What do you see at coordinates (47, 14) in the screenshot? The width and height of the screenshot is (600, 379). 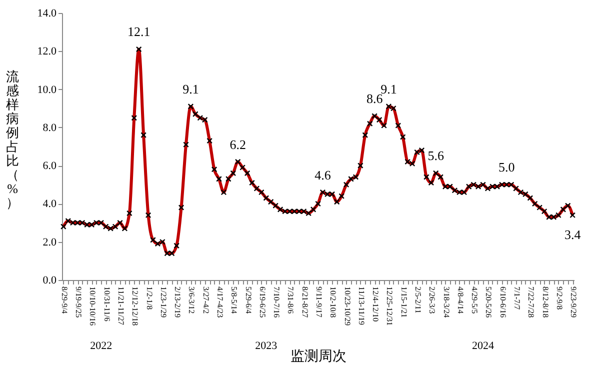 I see `y-tick-label: 14.0` at bounding box center [47, 14].